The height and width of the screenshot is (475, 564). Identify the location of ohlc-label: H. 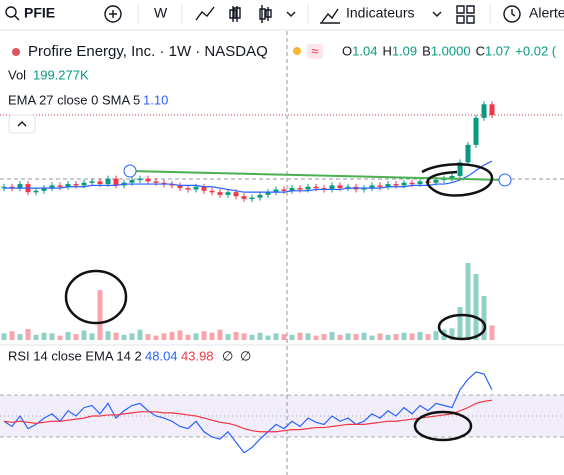
(386, 50).